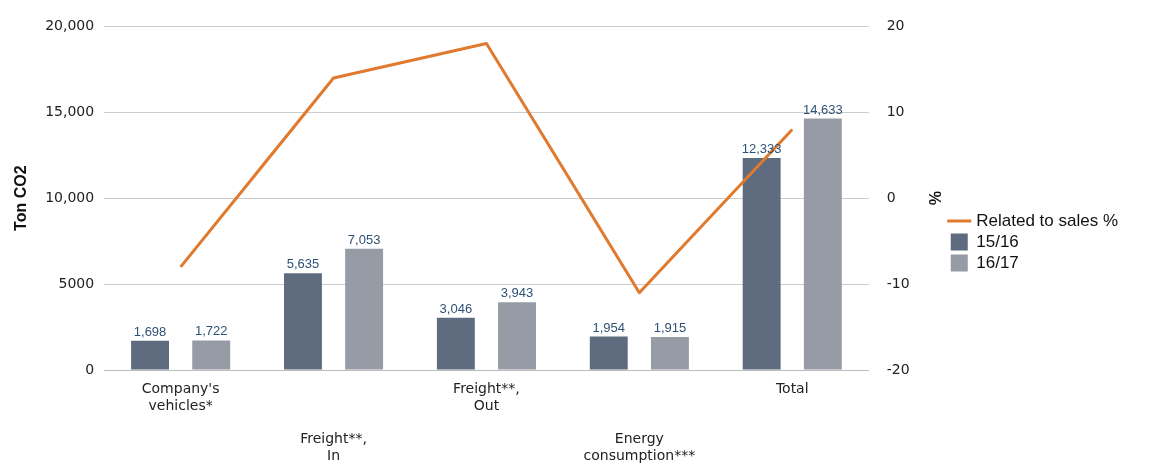 Image resolution: width=1169 pixels, height=475 pixels. Describe the element at coordinates (333, 447) in the screenshot. I see `x-tick-label: Freight**, In` at that location.